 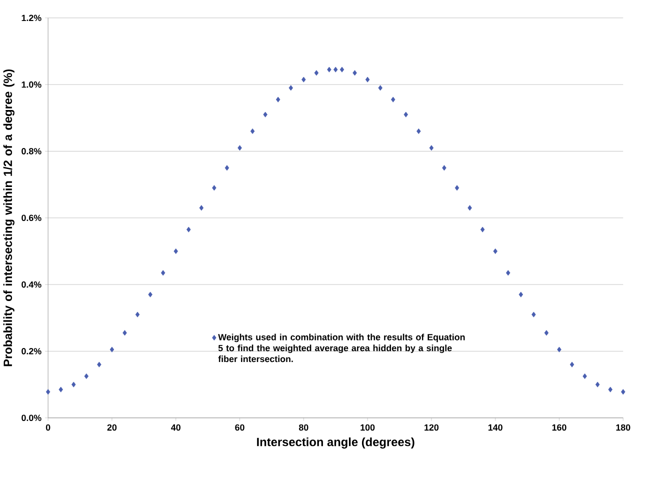 I want to click on x-tick-label: 180, so click(x=623, y=427).